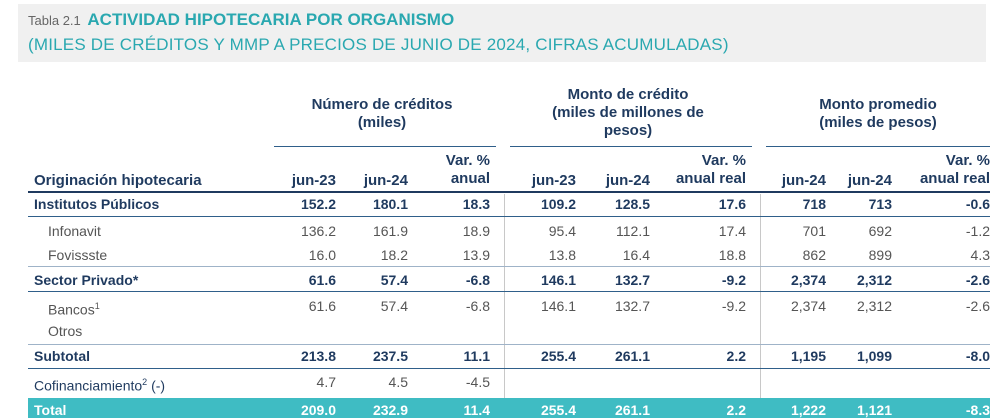 The height and width of the screenshot is (418, 1000). I want to click on cell-value: 4.3, so click(980, 255).